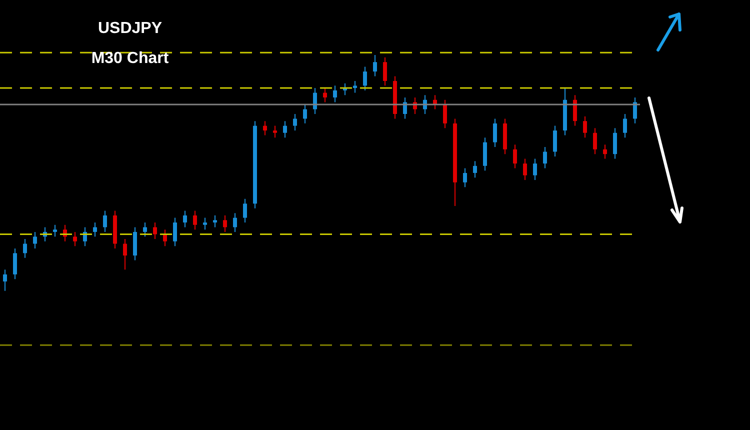  What do you see at coordinates (130, 59) in the screenshot?
I see `chart-subtitle: M30 Chart` at bounding box center [130, 59].